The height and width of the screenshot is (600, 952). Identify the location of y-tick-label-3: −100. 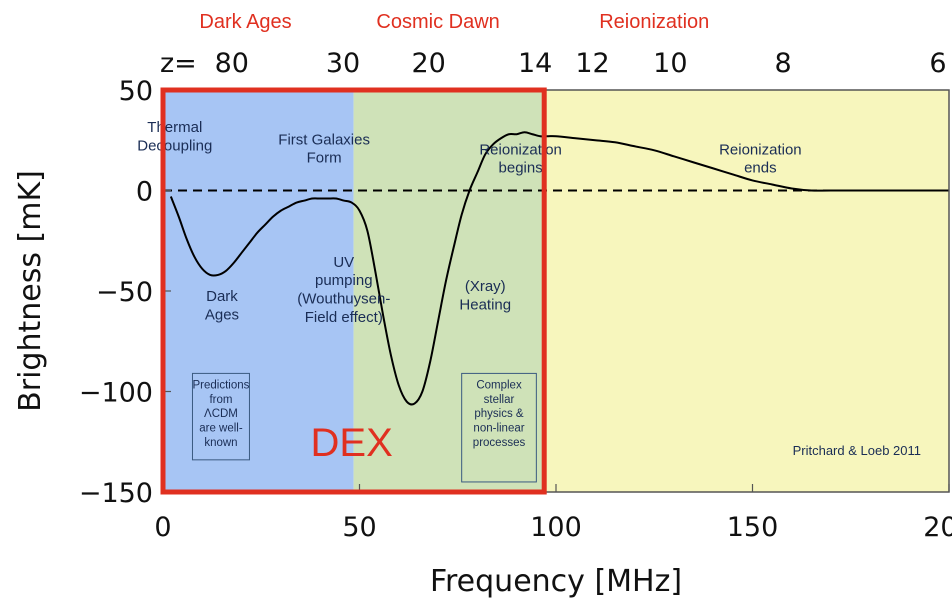
(116, 393).